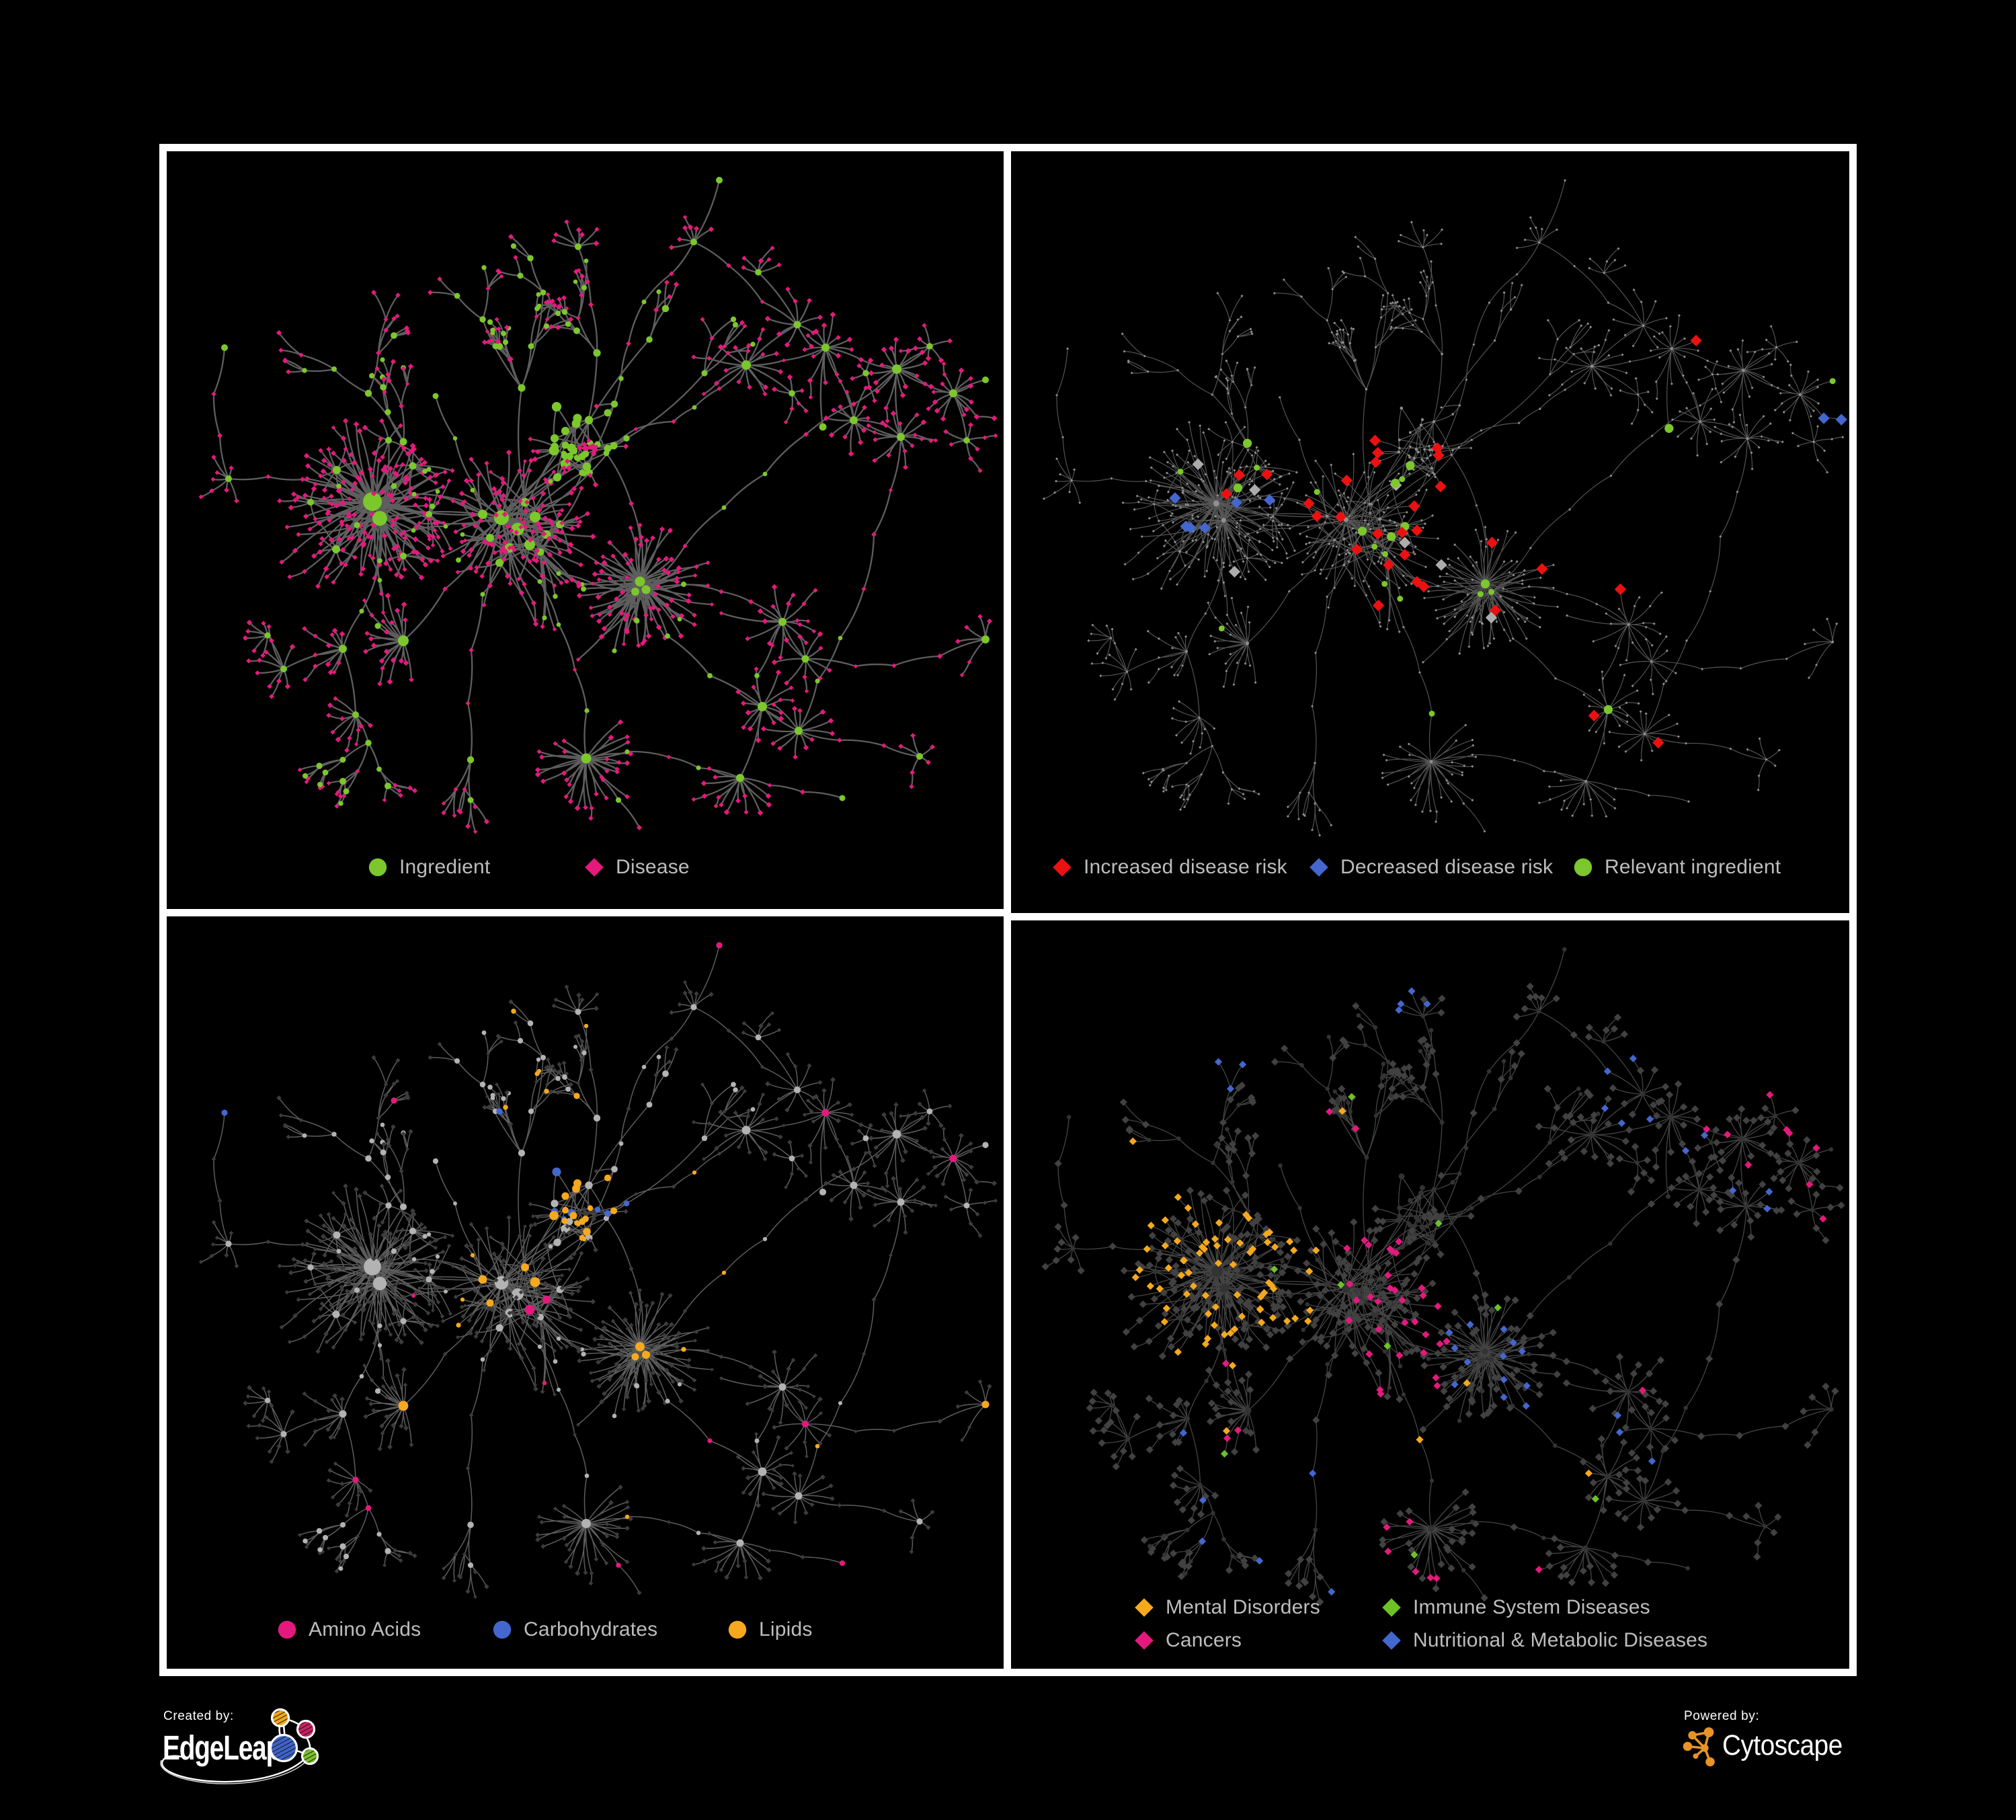 The image size is (2016, 1820). I want to click on legend-item-lipids: Lipids, so click(770, 1630).